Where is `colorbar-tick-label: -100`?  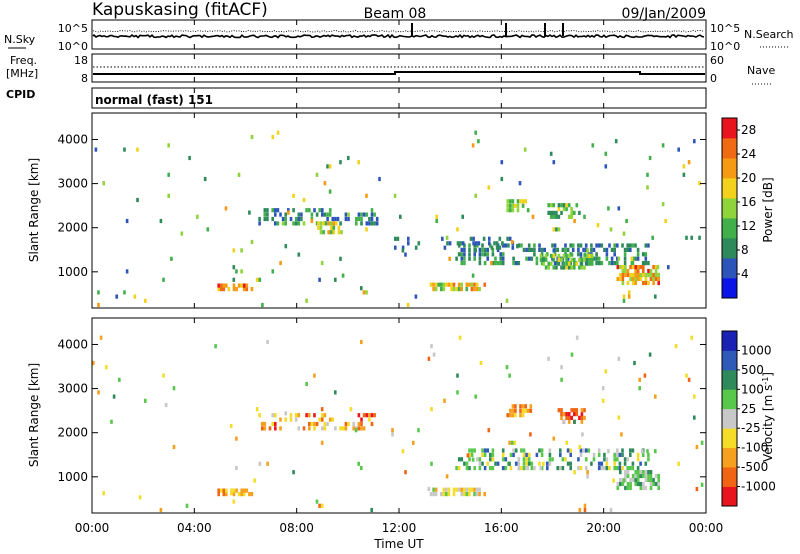 colorbar-tick-label: -100 is located at coordinates (754, 448).